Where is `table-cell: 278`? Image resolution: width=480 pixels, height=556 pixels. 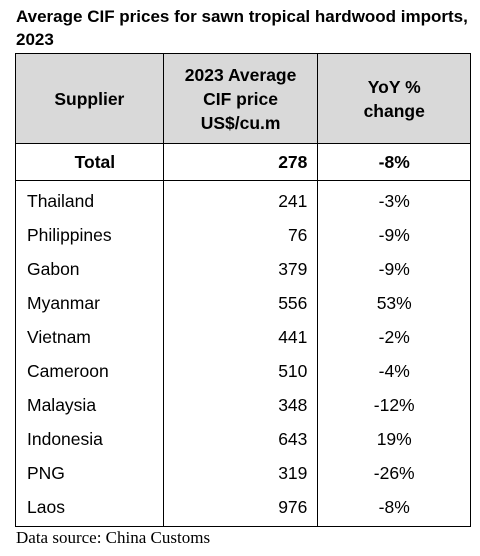
table-cell: 278 is located at coordinates (240, 162).